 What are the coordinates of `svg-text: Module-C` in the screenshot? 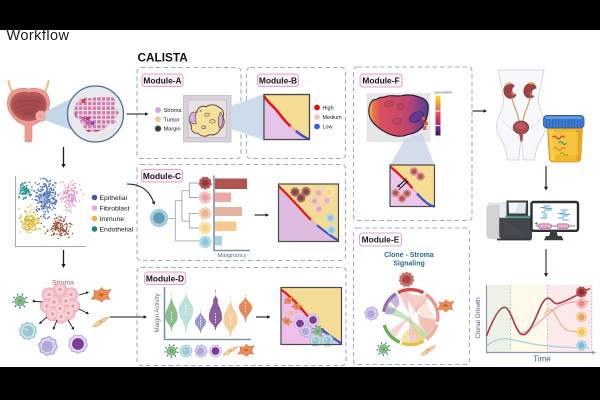 It's located at (162, 176).